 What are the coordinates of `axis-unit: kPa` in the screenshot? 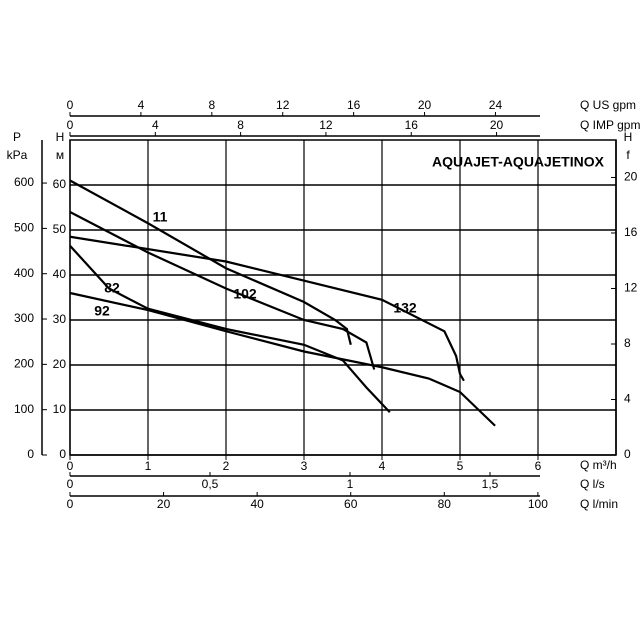 It's located at (17, 155).